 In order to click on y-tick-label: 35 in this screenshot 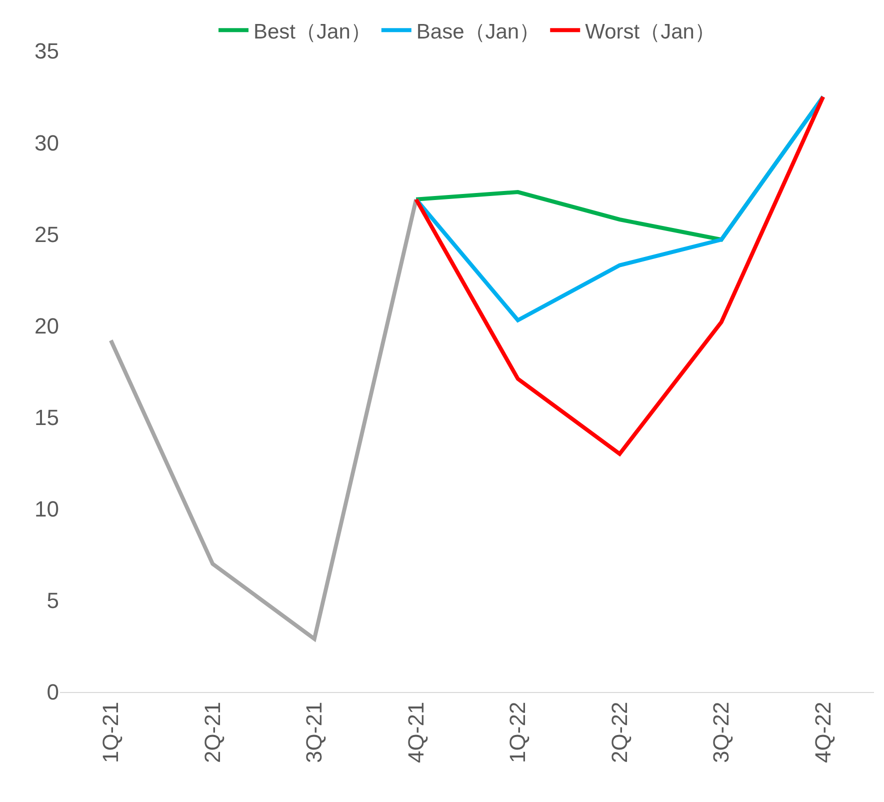, I will do `click(46, 51)`.